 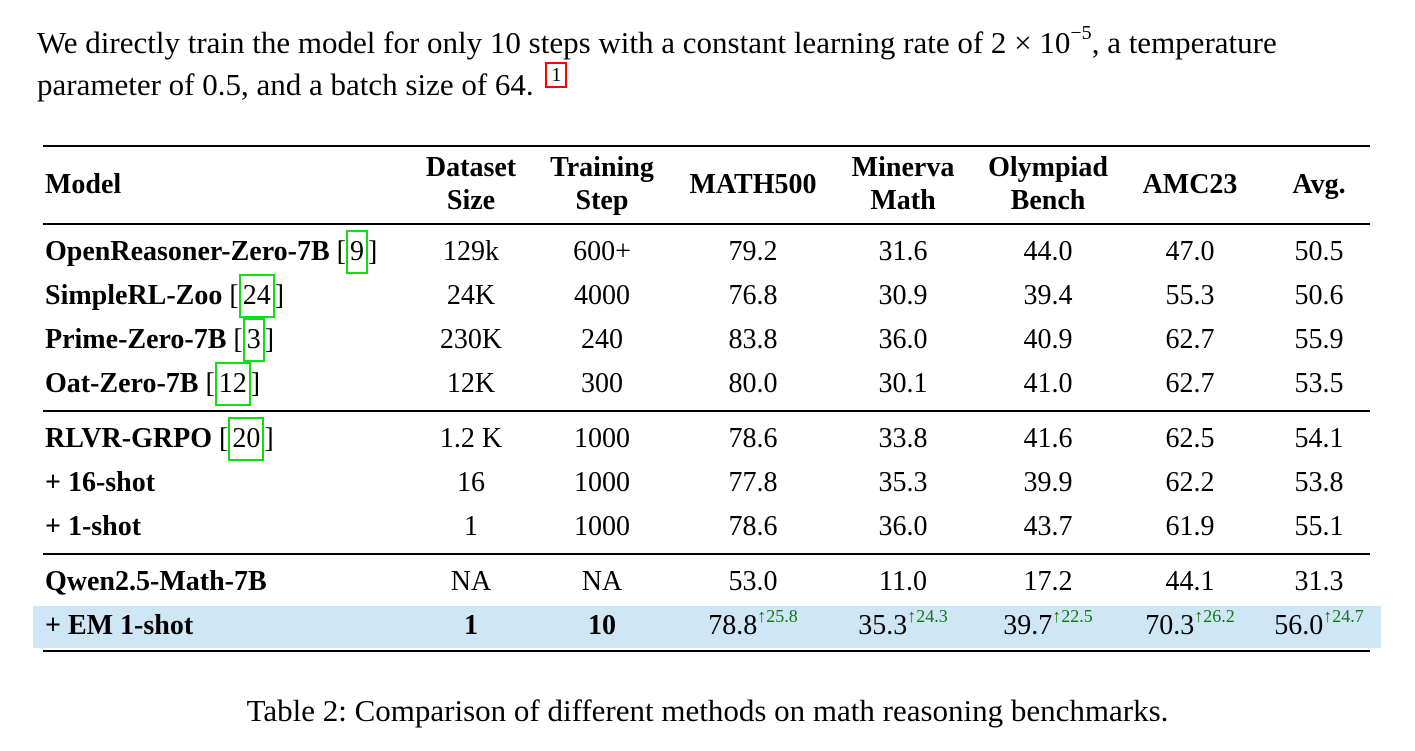 I want to click on em-gain-minerva: ↑24.3, so click(x=927, y=616).